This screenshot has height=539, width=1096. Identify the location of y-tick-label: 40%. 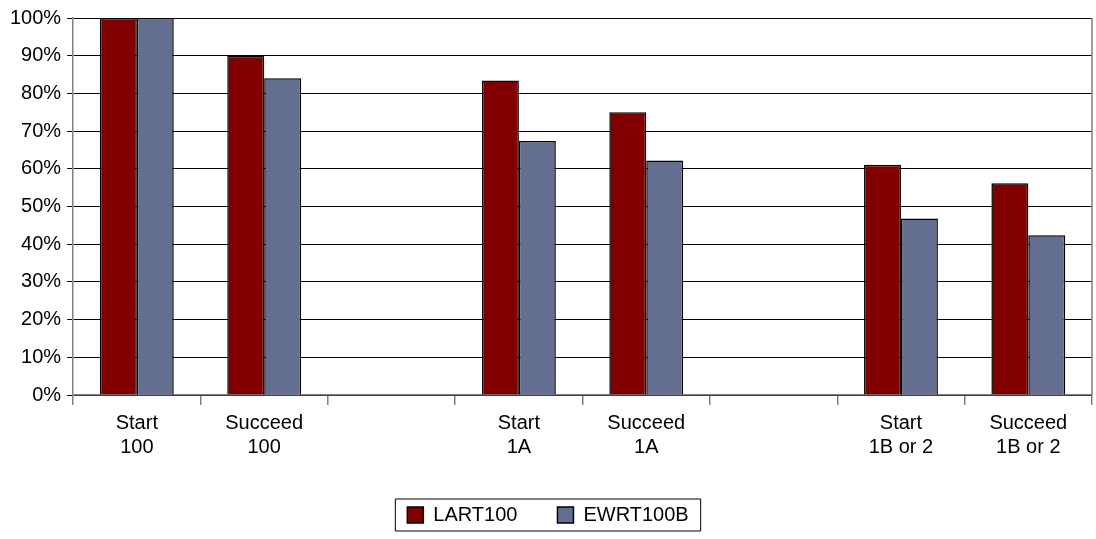
(41, 242).